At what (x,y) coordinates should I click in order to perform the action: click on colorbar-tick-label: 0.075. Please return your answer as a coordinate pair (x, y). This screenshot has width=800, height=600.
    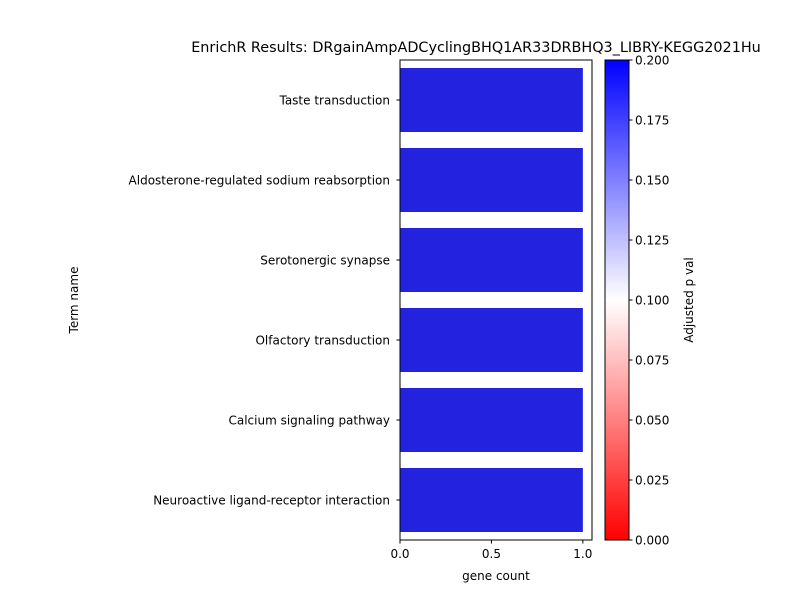
    Looking at the image, I should click on (652, 361).